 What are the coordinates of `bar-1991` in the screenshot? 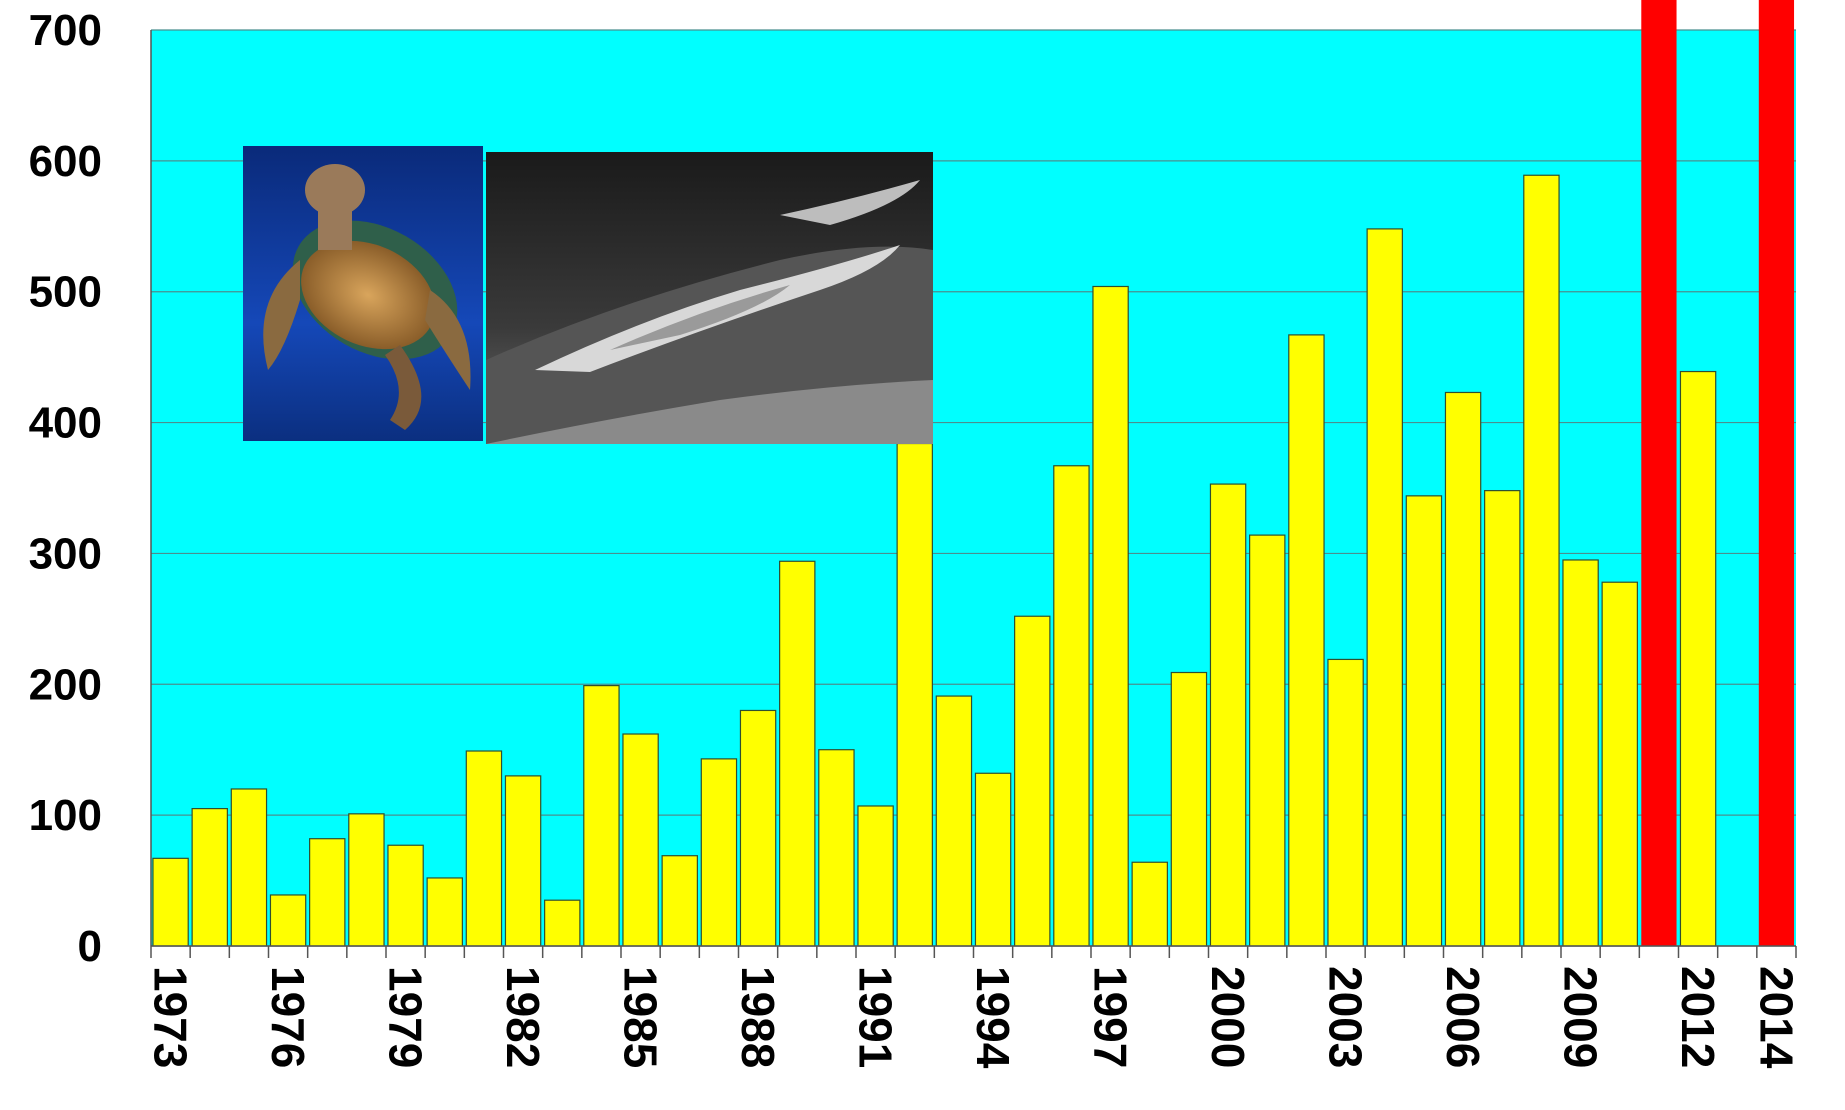 It's located at (875, 876).